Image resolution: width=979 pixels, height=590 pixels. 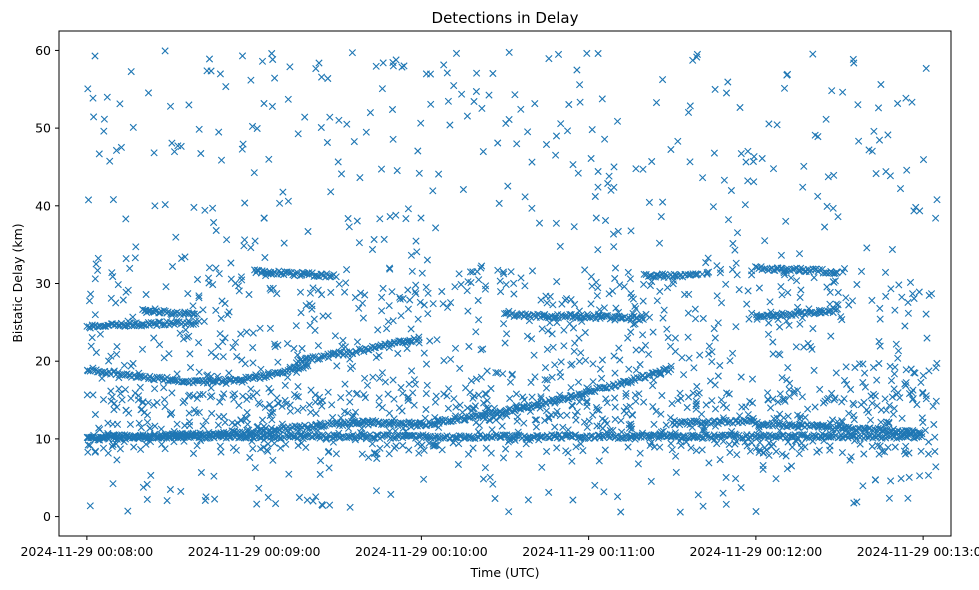 What do you see at coordinates (17, 282) in the screenshot?
I see `y-axis-label: Bistatic Delay (km)` at bounding box center [17, 282].